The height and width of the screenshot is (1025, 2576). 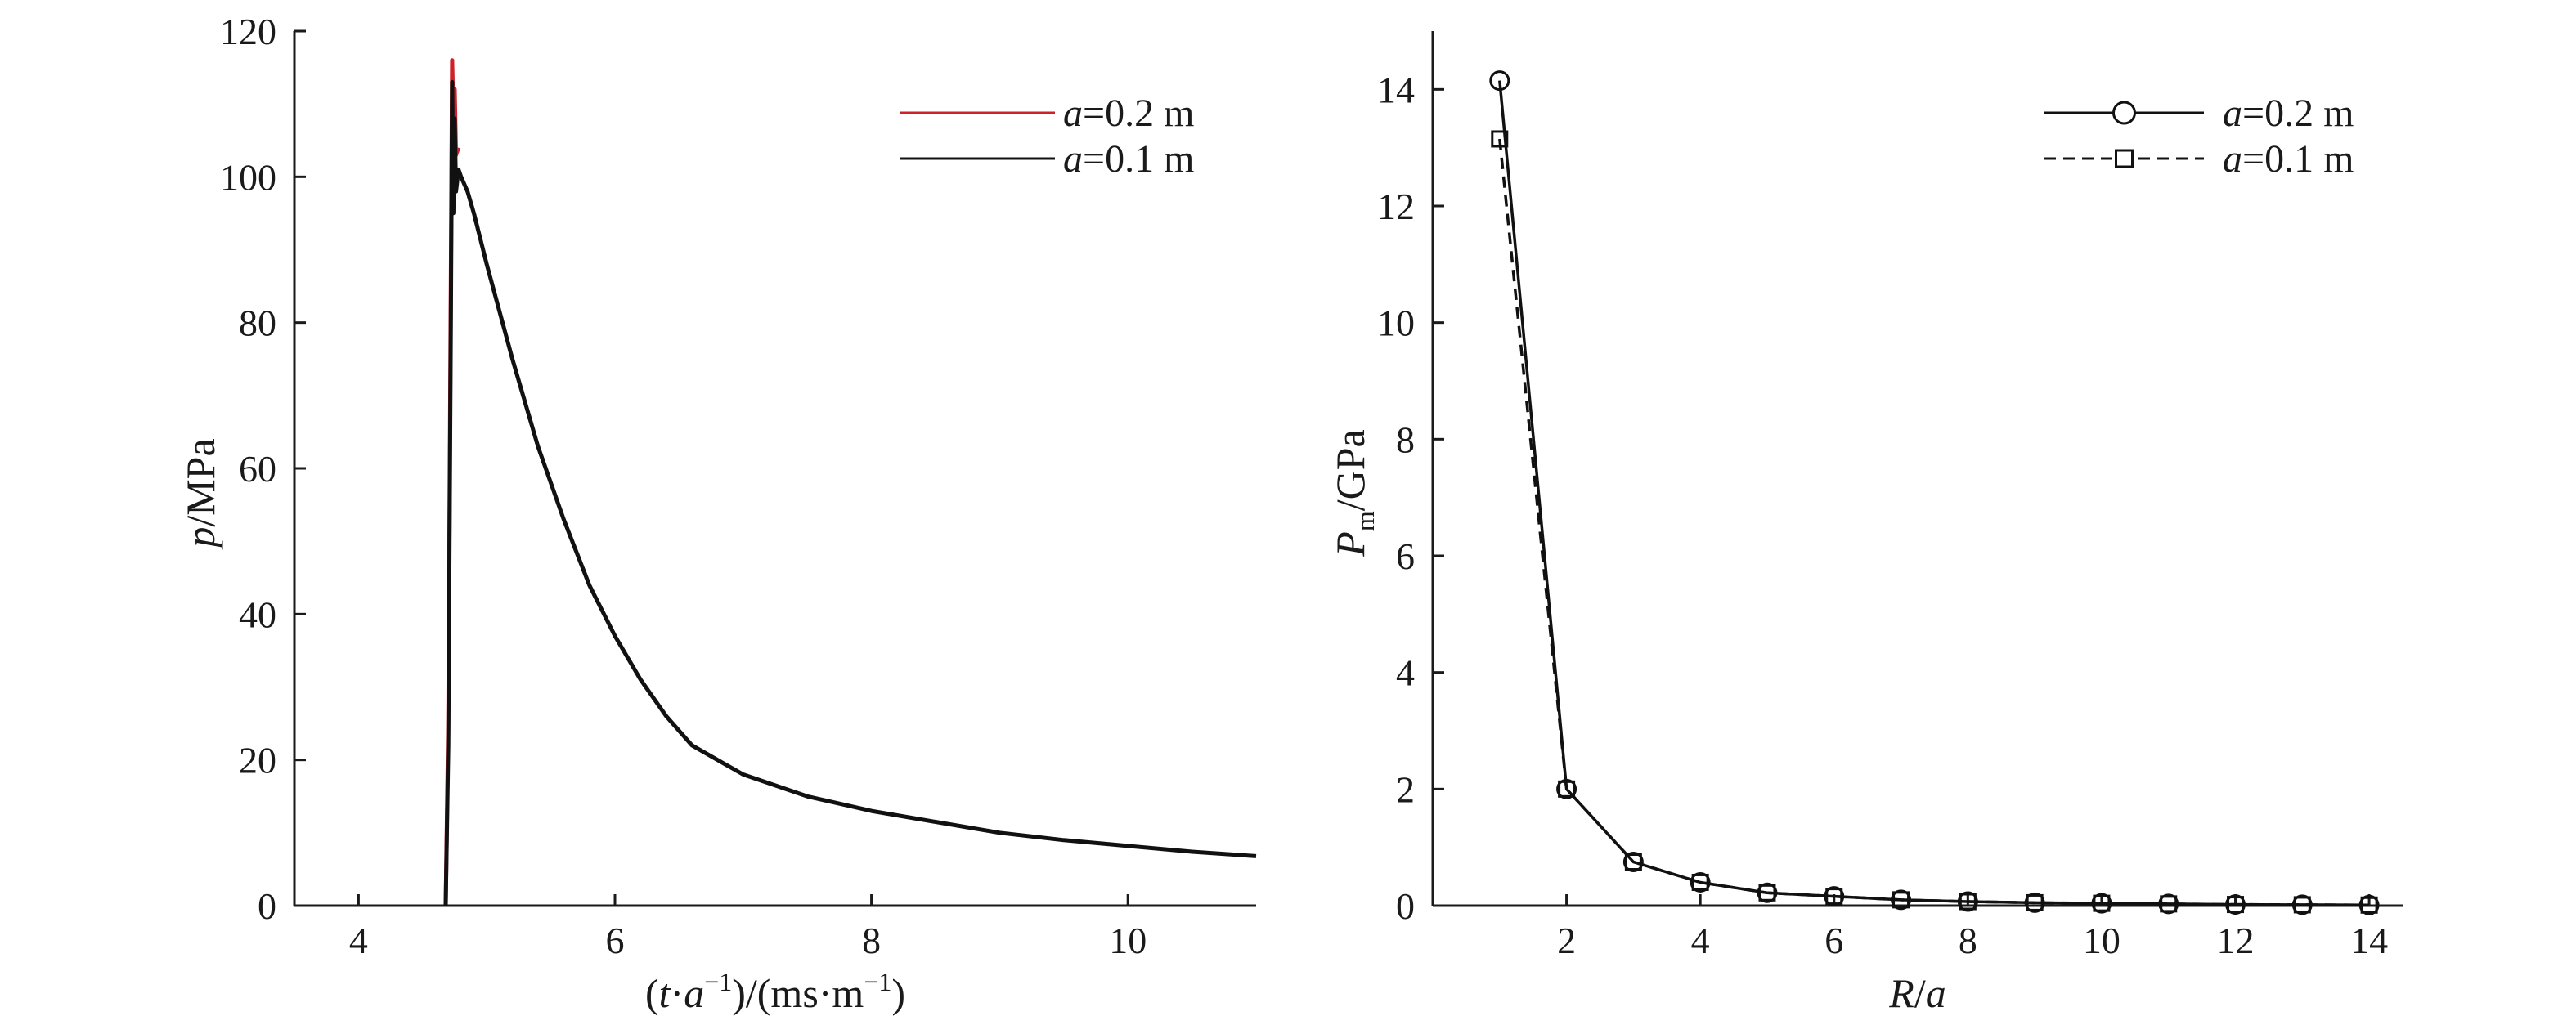 I want to click on legend-marker-square, so click(x=2124, y=158).